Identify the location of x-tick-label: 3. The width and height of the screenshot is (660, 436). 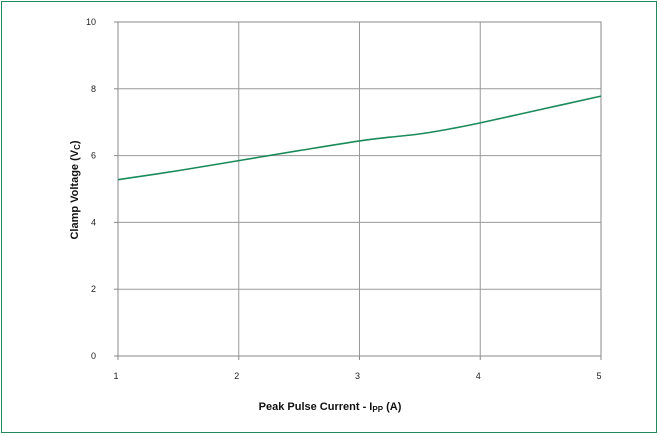
(357, 376).